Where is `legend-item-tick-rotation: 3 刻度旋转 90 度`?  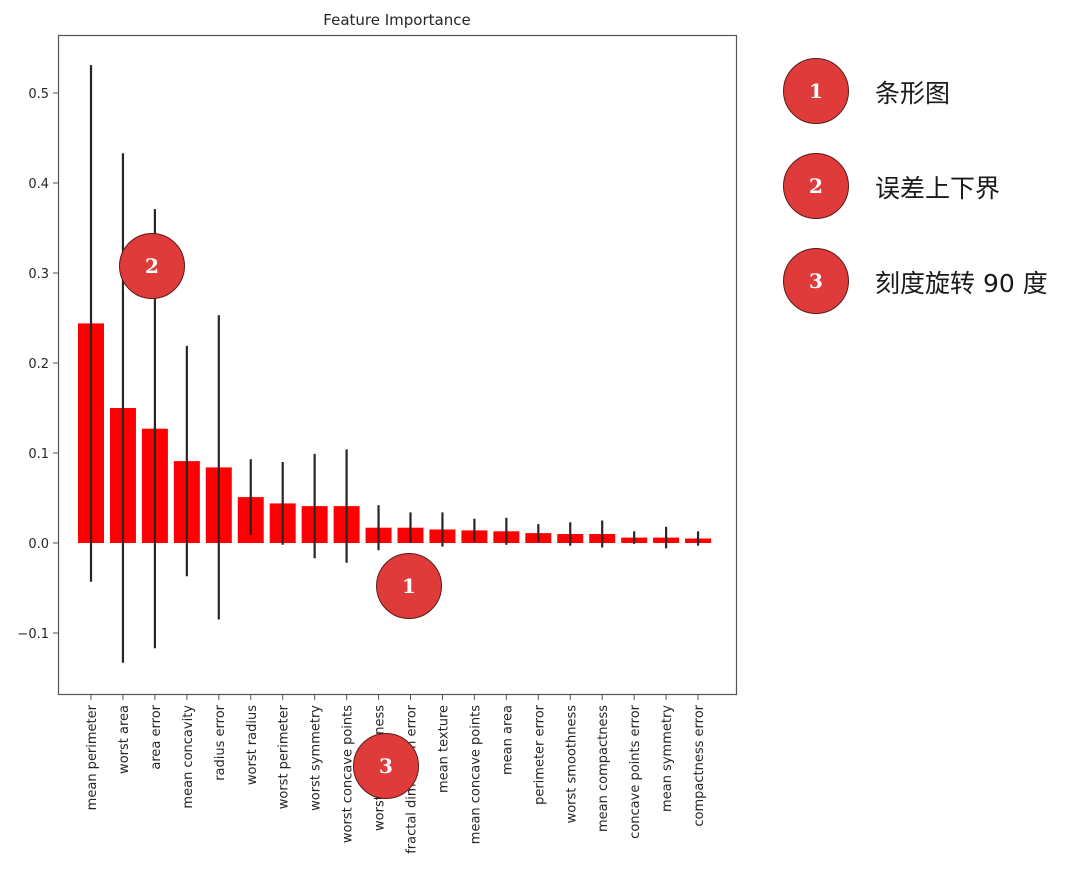 legend-item-tick-rotation: 3 刻度旋转 90 度 is located at coordinates (930, 295).